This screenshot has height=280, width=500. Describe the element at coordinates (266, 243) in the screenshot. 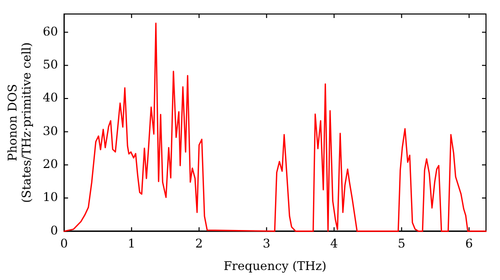

I see `x-tick-label: 3` at that location.